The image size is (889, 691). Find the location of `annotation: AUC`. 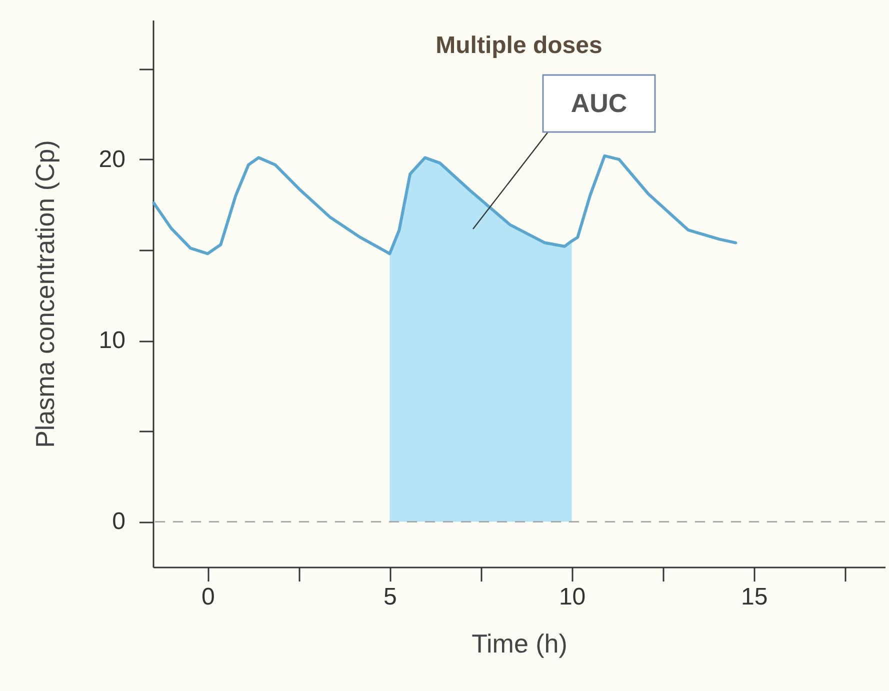

annotation: AUC is located at coordinates (599, 103).